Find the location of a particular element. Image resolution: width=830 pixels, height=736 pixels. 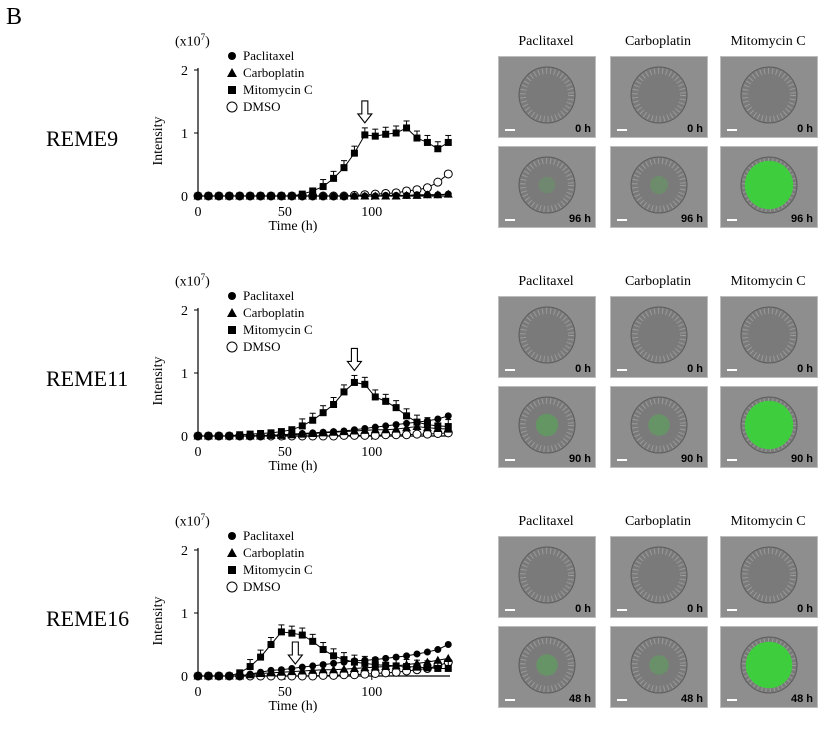

row-label: REME9 is located at coordinates (82, 138).